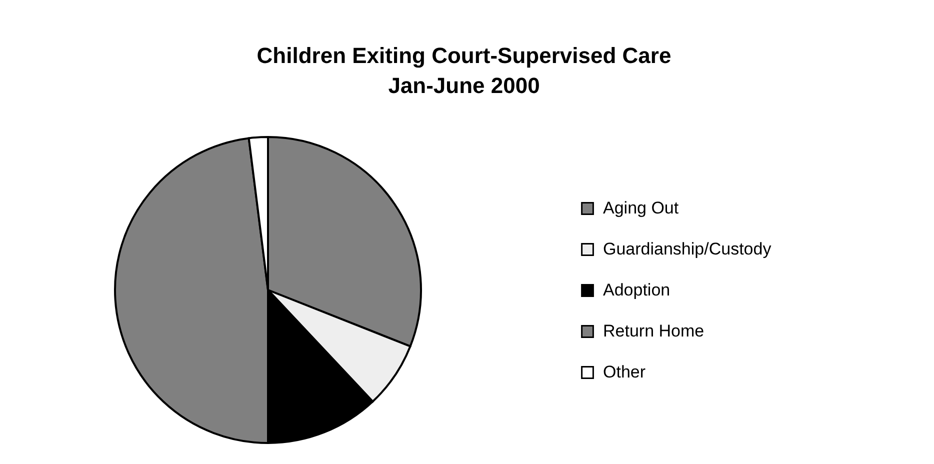 The height and width of the screenshot is (464, 934). What do you see at coordinates (624, 372) in the screenshot?
I see `legend-label: Other` at bounding box center [624, 372].